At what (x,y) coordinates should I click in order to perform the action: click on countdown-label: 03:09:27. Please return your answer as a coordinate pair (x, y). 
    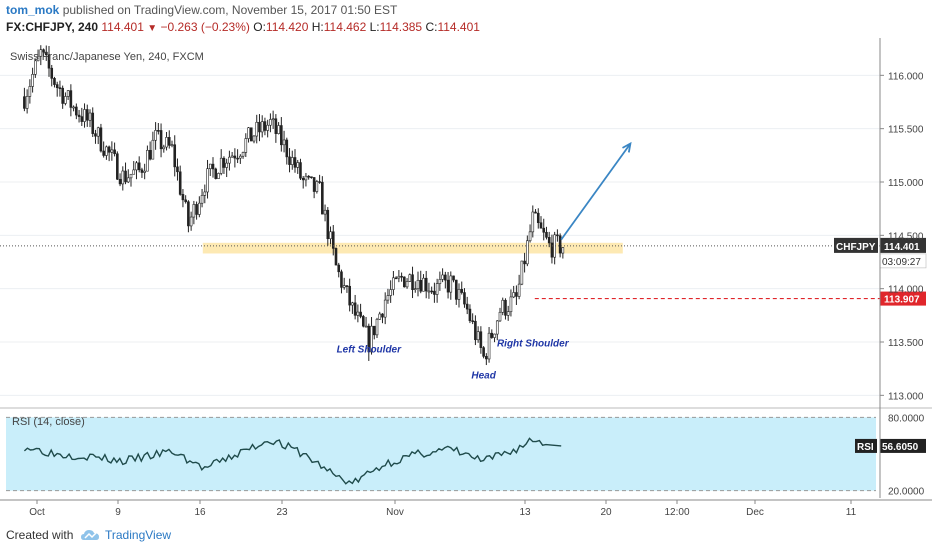
    Looking at the image, I should click on (901, 262).